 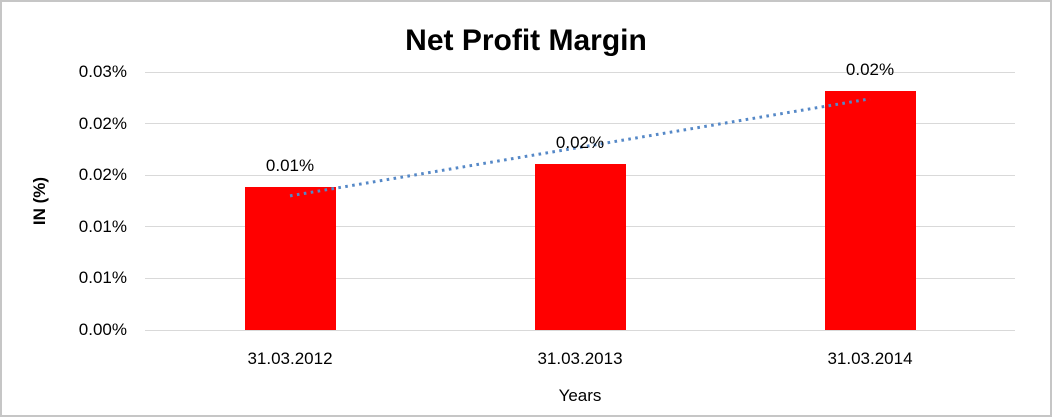 I want to click on y-tick-label: 0.03%, so click(x=102, y=71).